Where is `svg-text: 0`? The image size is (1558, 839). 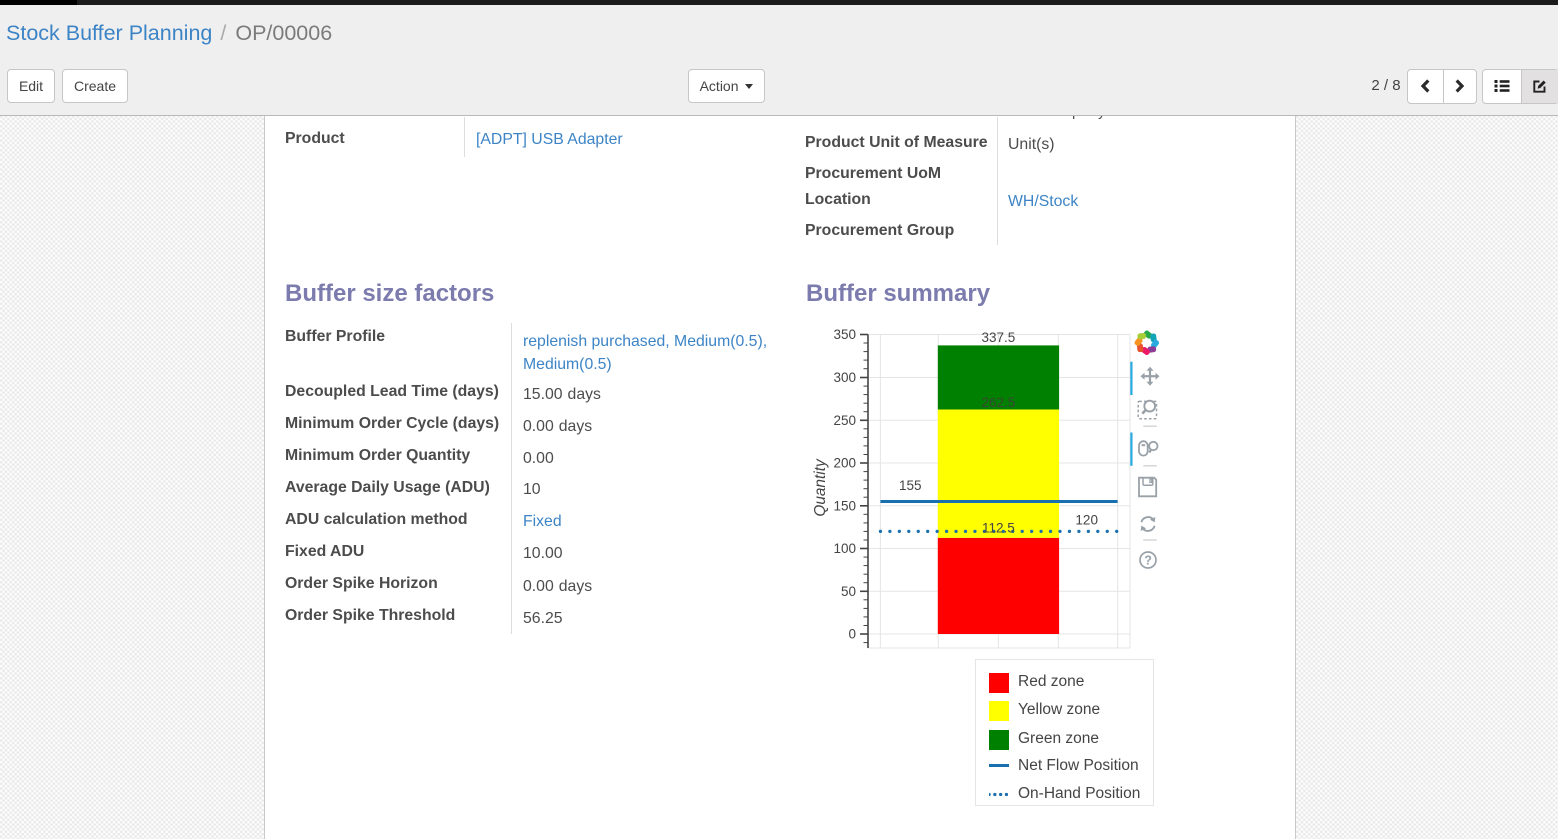
svg-text: 0 is located at coordinates (852, 634).